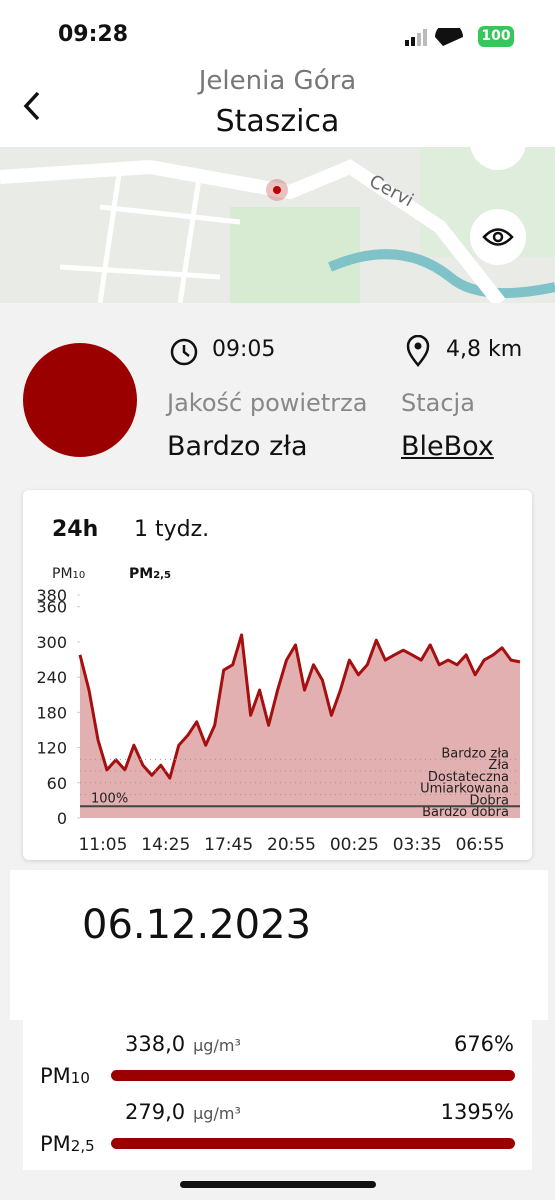 This screenshot has height=1200, width=555. What do you see at coordinates (277, 1095) in the screenshot?
I see `measurements: 338,0 µg/m³ 676% PM10 279,0 µg/m³ 1395% PM2,5` at bounding box center [277, 1095].